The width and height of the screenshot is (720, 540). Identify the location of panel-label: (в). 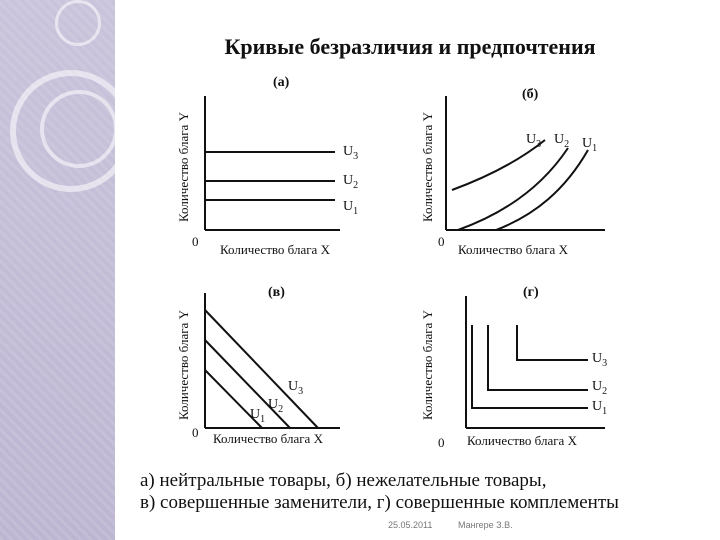
(276, 292).